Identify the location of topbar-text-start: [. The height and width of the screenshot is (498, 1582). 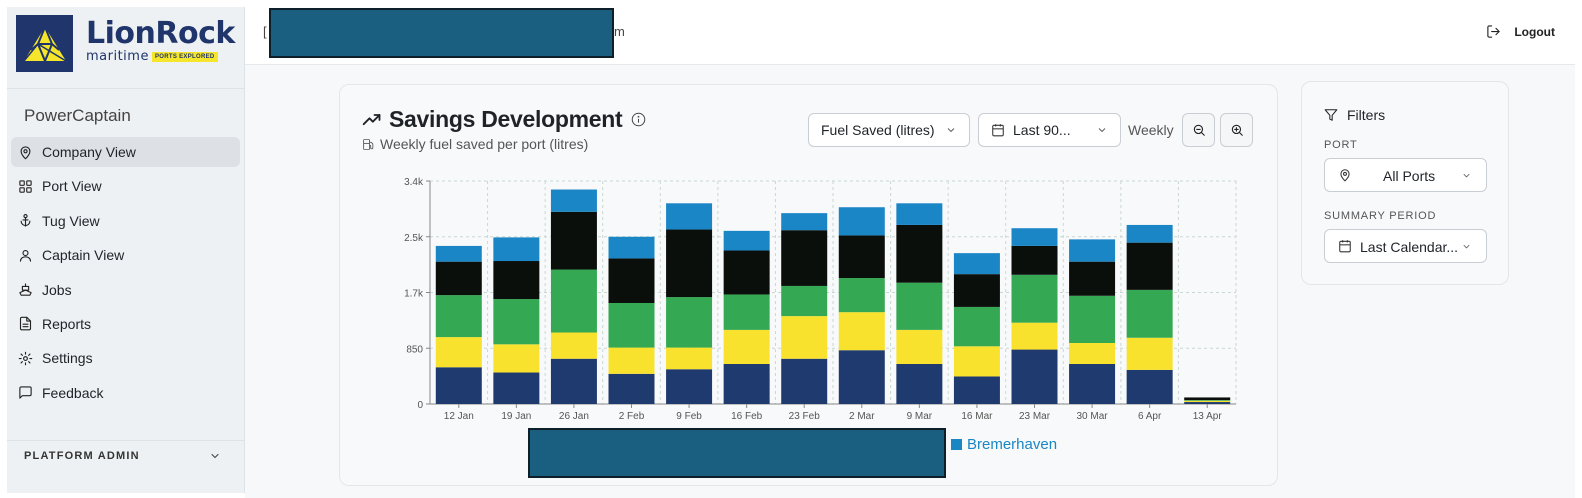
(265, 31).